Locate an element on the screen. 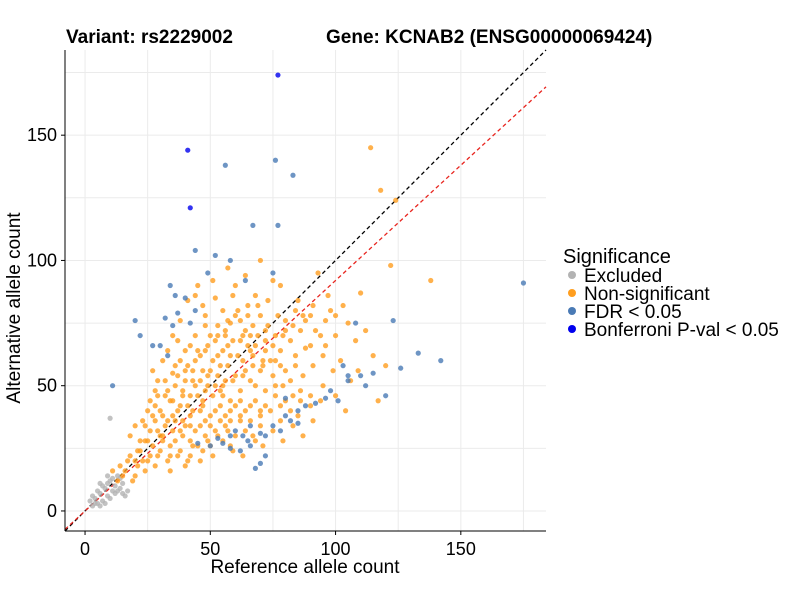 This screenshot has height=605, width=800. chart-title-gene: Gene: KCNAB2 (ENSG00000069424) is located at coordinates (489, 37).